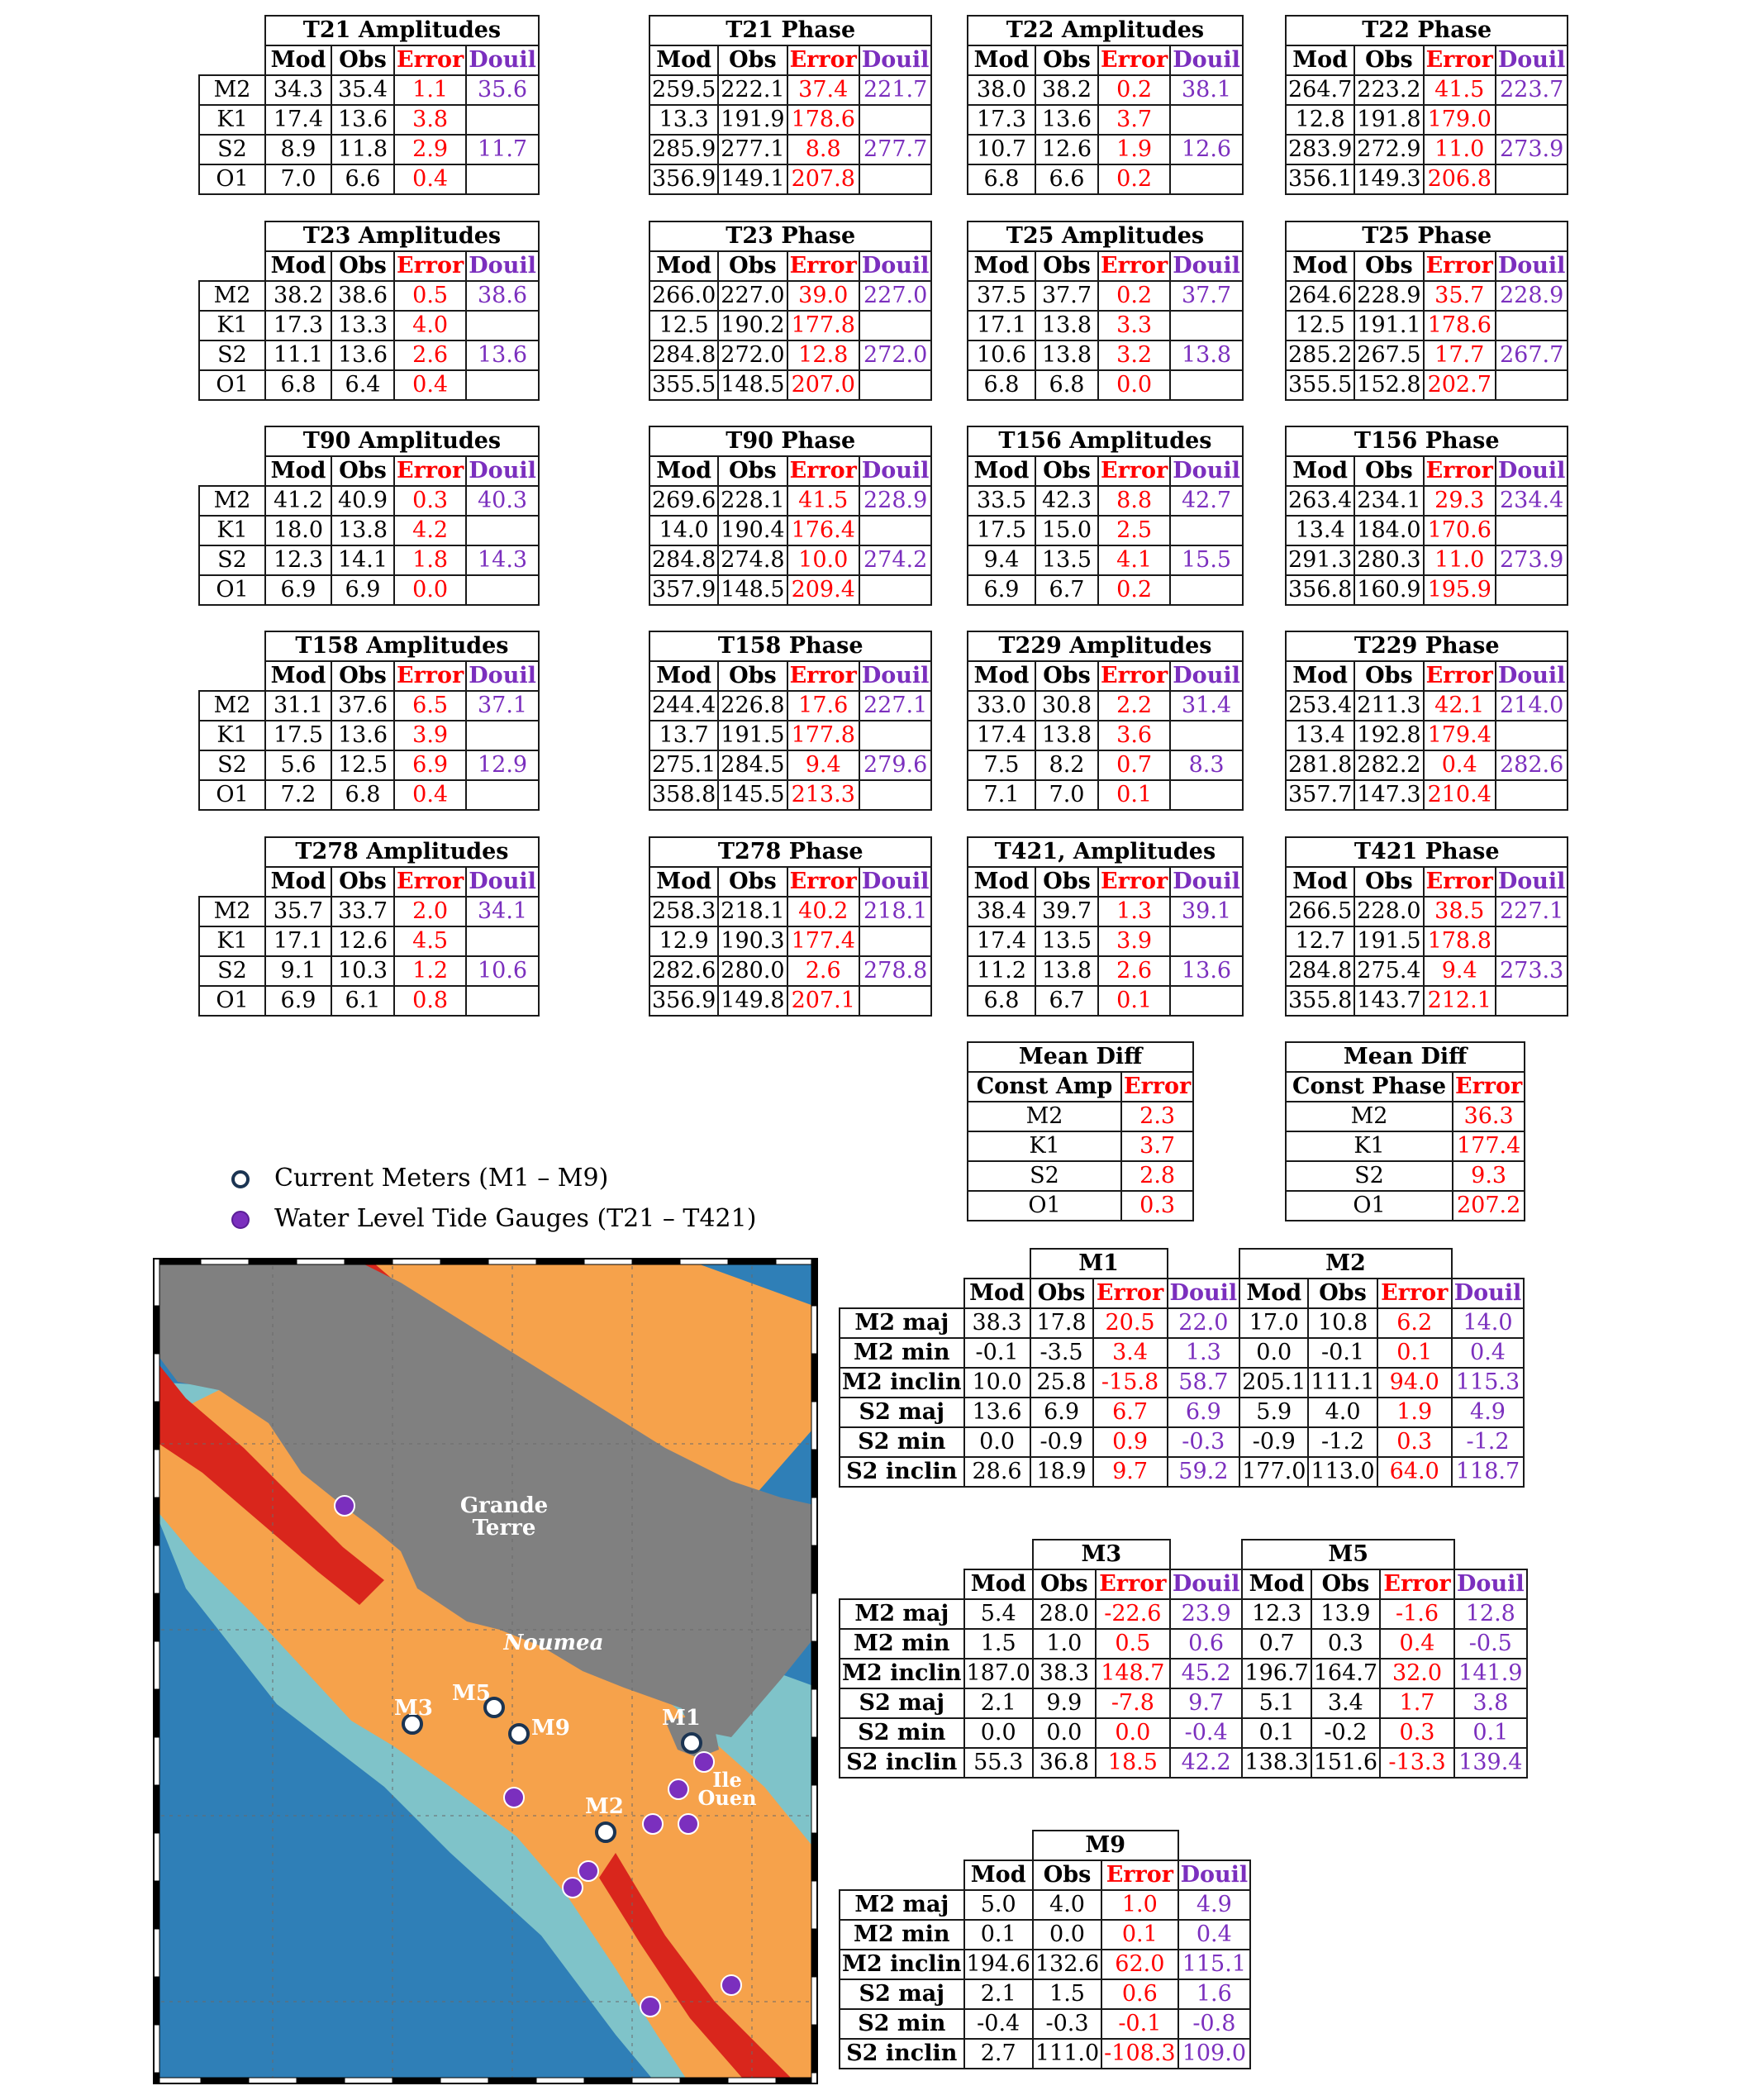  What do you see at coordinates (1001, 765) in the screenshot?
I see `value-cell: 7.5` at bounding box center [1001, 765].